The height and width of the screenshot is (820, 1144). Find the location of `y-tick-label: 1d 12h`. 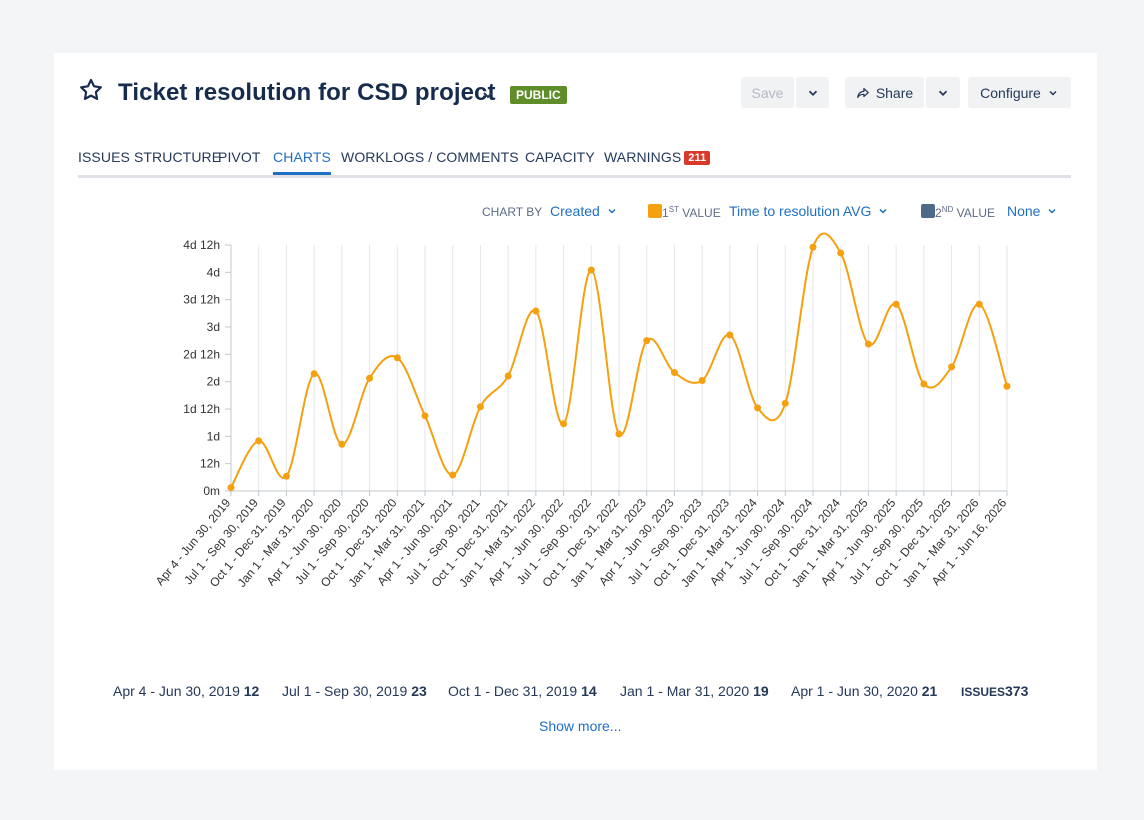

y-tick-label: 1d 12h is located at coordinates (201, 409).